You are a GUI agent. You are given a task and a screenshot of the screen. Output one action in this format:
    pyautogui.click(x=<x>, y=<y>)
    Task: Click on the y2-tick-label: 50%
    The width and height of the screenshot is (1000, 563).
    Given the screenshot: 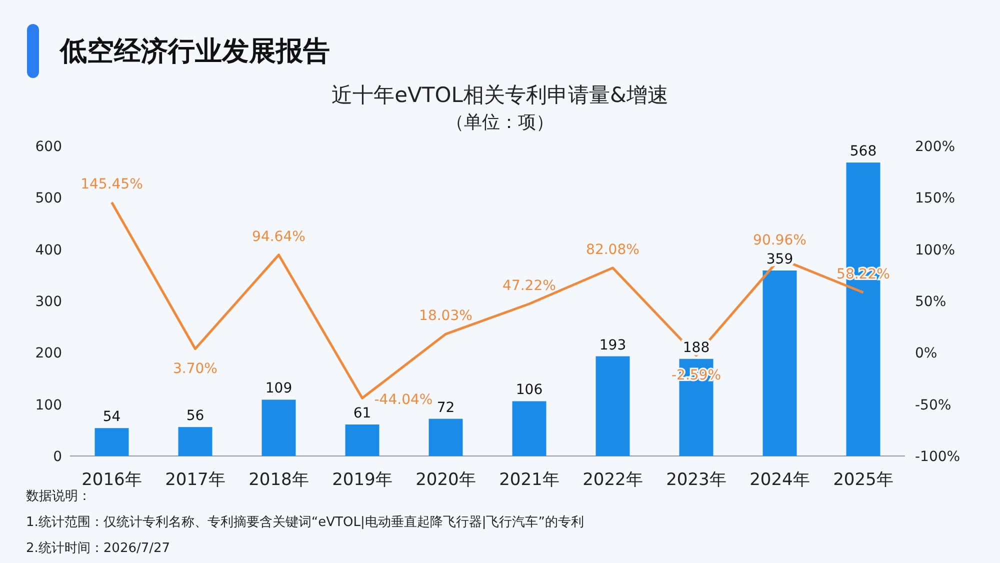 What is the action you would take?
    pyautogui.click(x=930, y=302)
    